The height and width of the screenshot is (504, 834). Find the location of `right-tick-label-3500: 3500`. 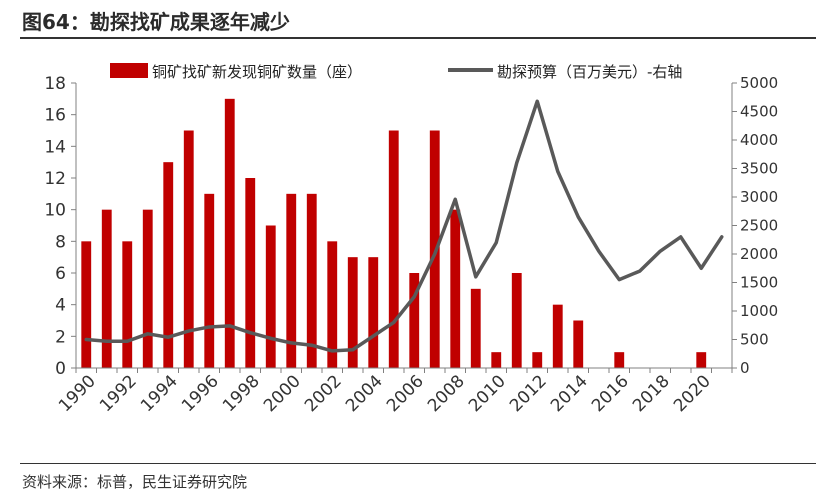

right-tick-label-3500: 3500 is located at coordinates (759, 169).